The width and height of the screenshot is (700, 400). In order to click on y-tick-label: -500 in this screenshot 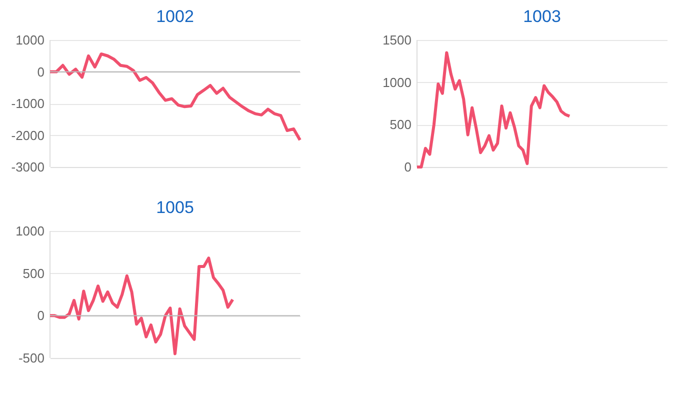, I will do `click(31, 358)`.